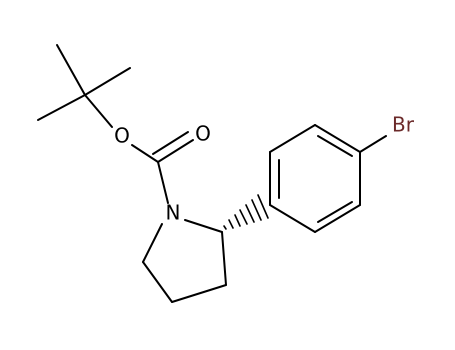  I want to click on atom-label: N, so click(173, 213).